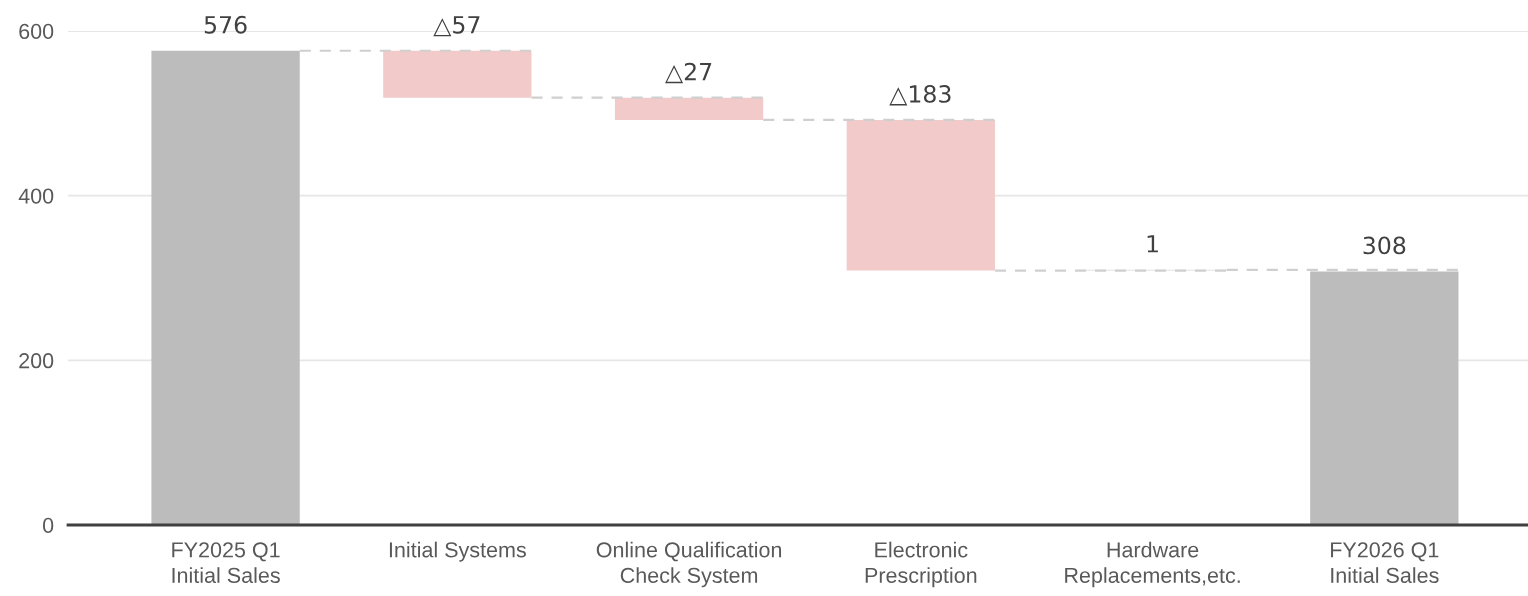  What do you see at coordinates (226, 563) in the screenshot?
I see `x-tick-label: FY2025 Q1 Initial Sales` at bounding box center [226, 563].